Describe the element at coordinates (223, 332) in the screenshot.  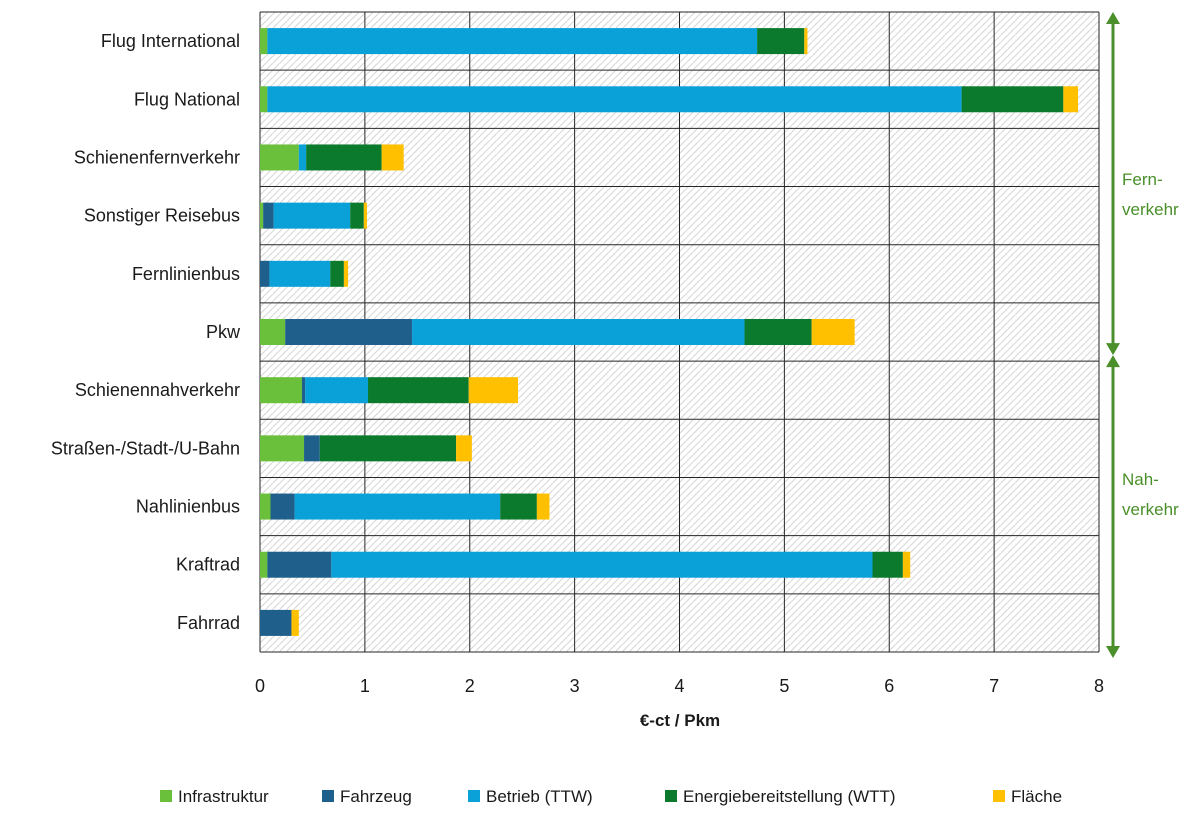
I see `category-label: Pkw` at that location.